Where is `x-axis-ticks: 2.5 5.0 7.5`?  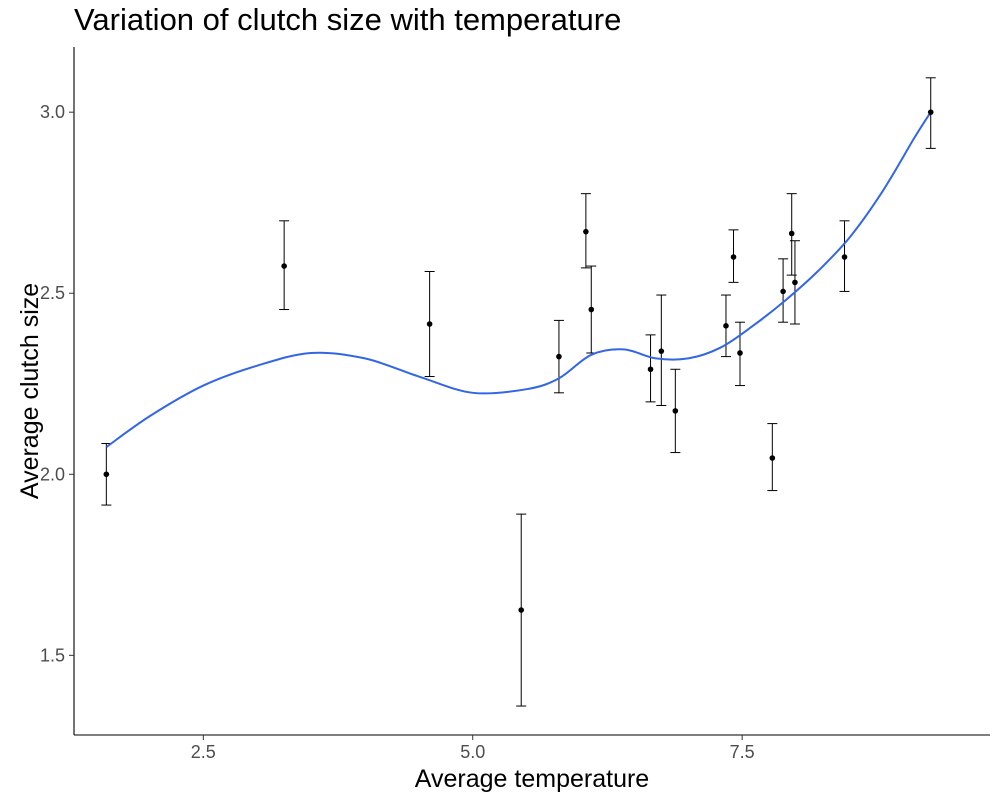
x-axis-ticks: 2.5 5.0 7.5 is located at coordinates (473, 748).